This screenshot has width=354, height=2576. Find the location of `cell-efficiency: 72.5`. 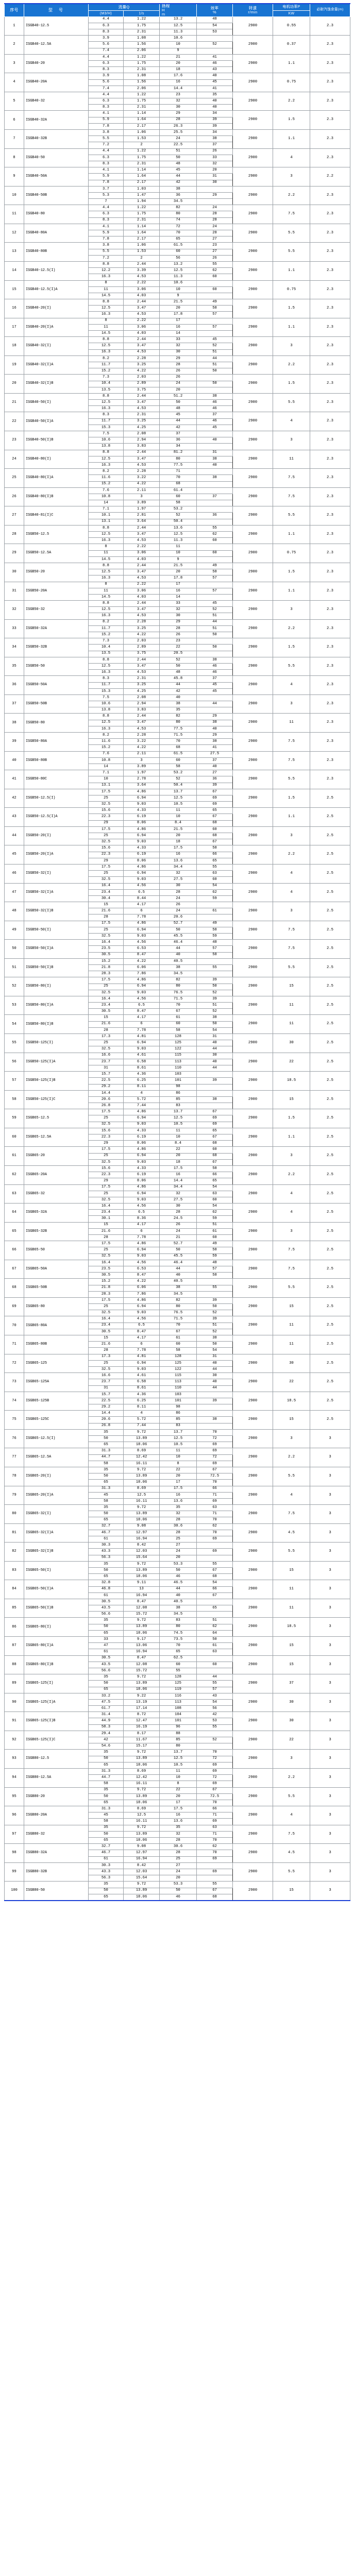

cell-efficiency: 72.5 is located at coordinates (214, 1476).